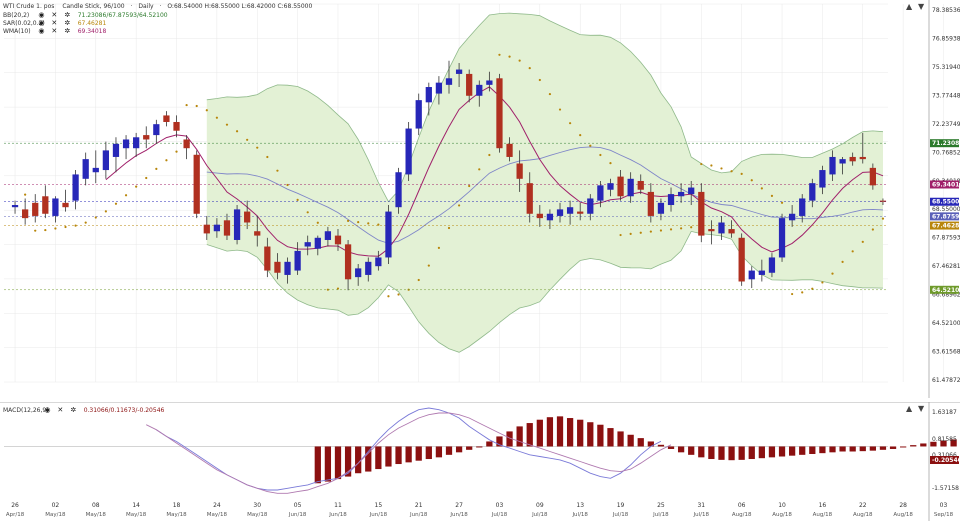 The width and height of the screenshot is (960, 525). Describe the element at coordinates (124, 410) in the screenshot. I see `macd-values: 0.31066/0.11673/-0.20546` at that location.